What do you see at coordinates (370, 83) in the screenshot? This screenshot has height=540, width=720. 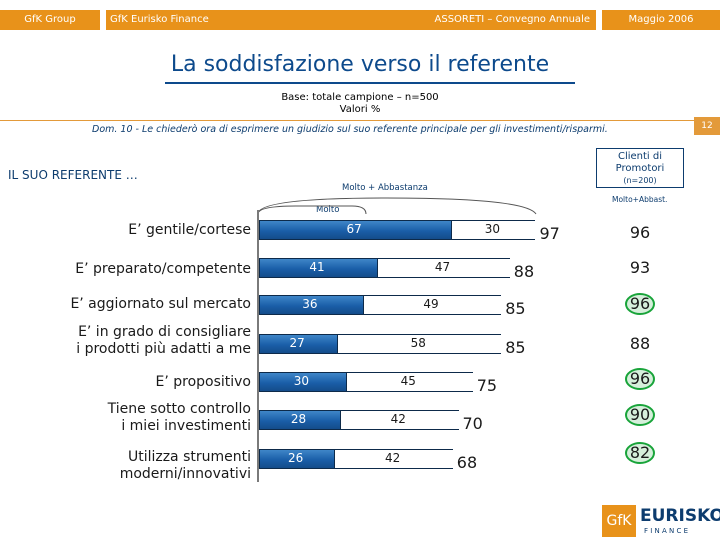 I see `title-underline` at bounding box center [370, 83].